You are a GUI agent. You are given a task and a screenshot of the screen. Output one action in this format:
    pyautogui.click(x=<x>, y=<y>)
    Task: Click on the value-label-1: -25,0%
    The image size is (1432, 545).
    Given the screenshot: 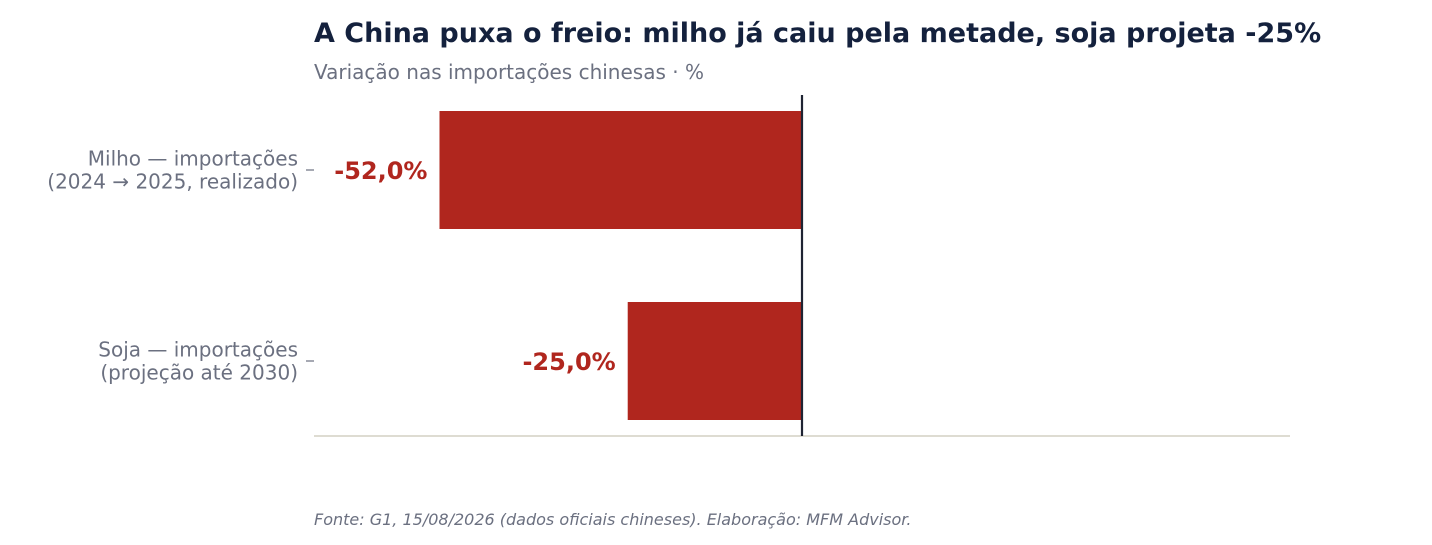 What is the action you would take?
    pyautogui.click(x=568, y=362)
    